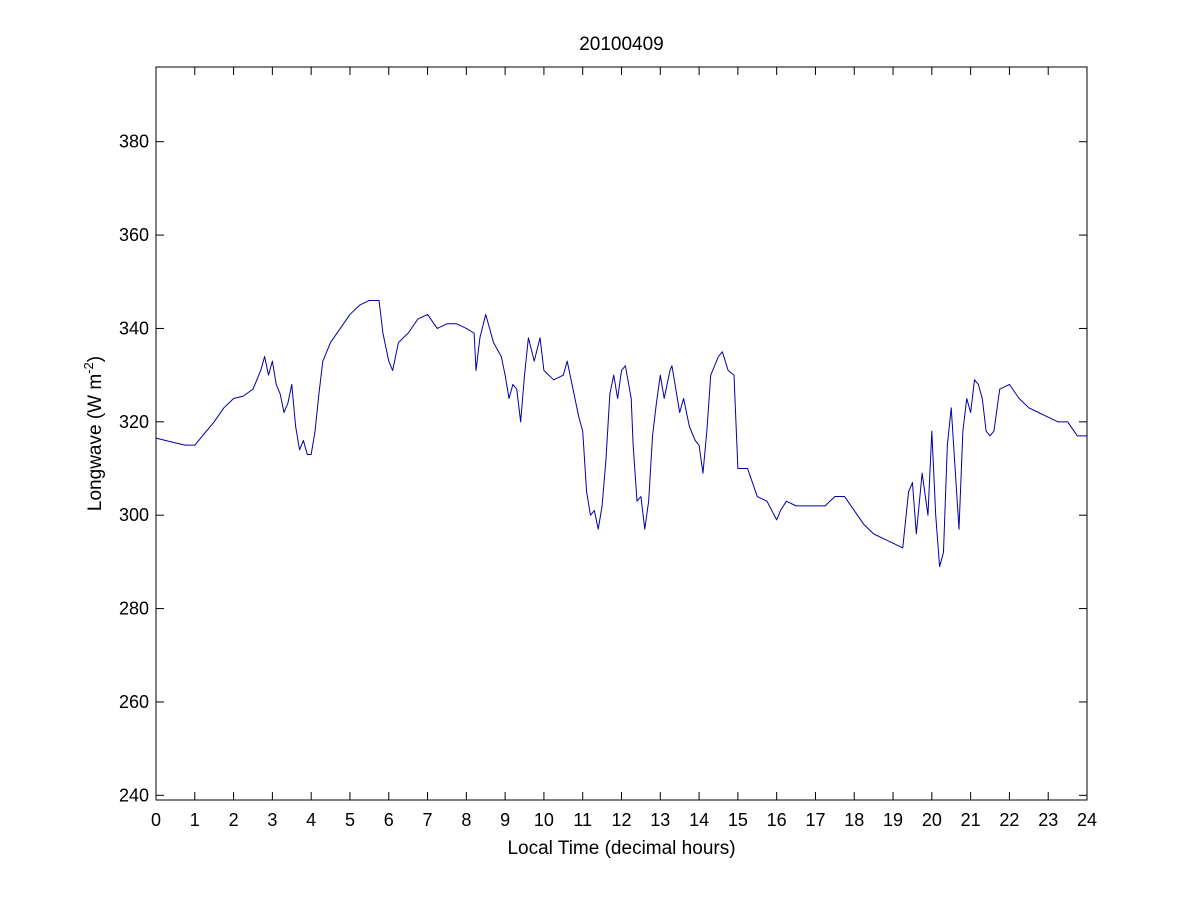 The width and height of the screenshot is (1201, 900). Describe the element at coordinates (621, 44) in the screenshot. I see `chart-title: 20100409` at that location.